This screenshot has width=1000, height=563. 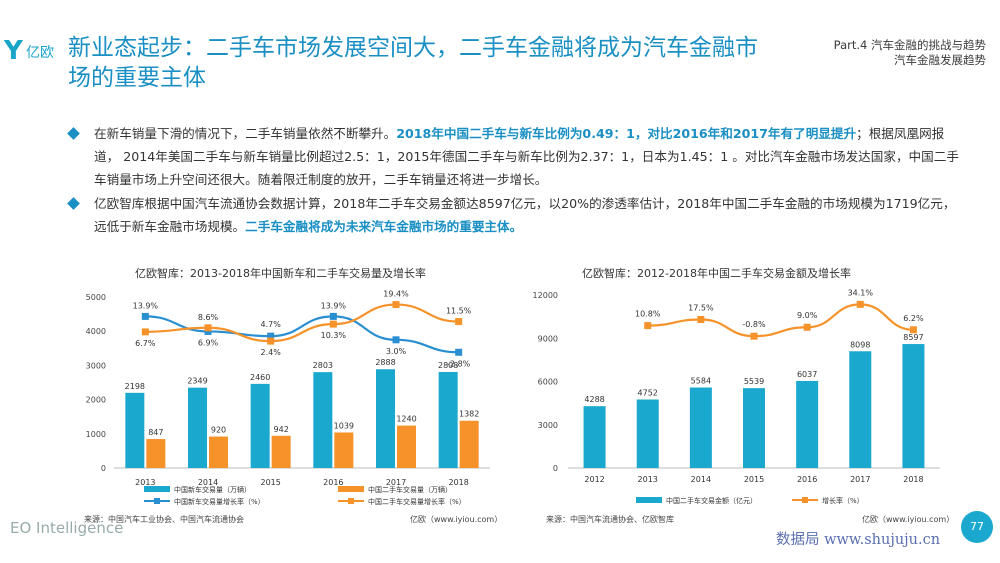 What do you see at coordinates (333, 482) in the screenshot?
I see `chart1-x-tick: 2016` at bounding box center [333, 482].